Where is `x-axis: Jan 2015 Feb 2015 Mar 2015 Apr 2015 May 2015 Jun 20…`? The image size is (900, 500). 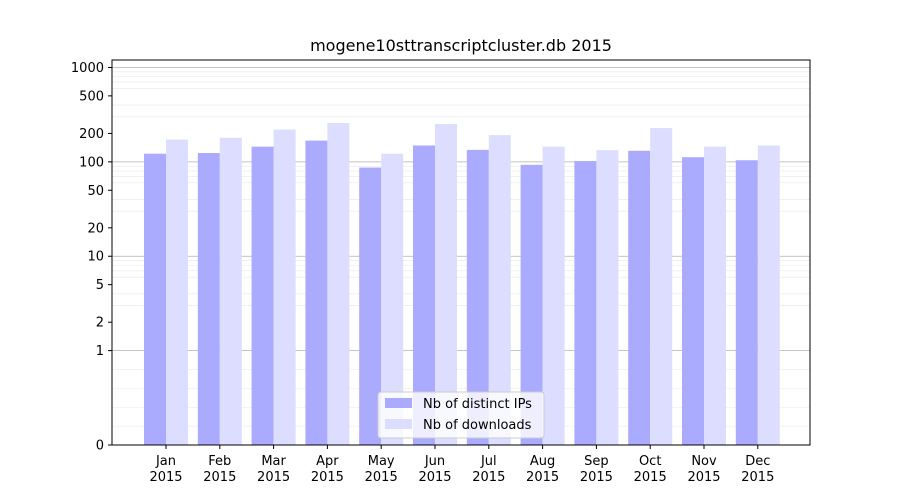
x-axis: Jan 2015 Feb 2015 Mar 2015 Apr 2015 May 2015 Jun 20… is located at coordinates (461, 465).